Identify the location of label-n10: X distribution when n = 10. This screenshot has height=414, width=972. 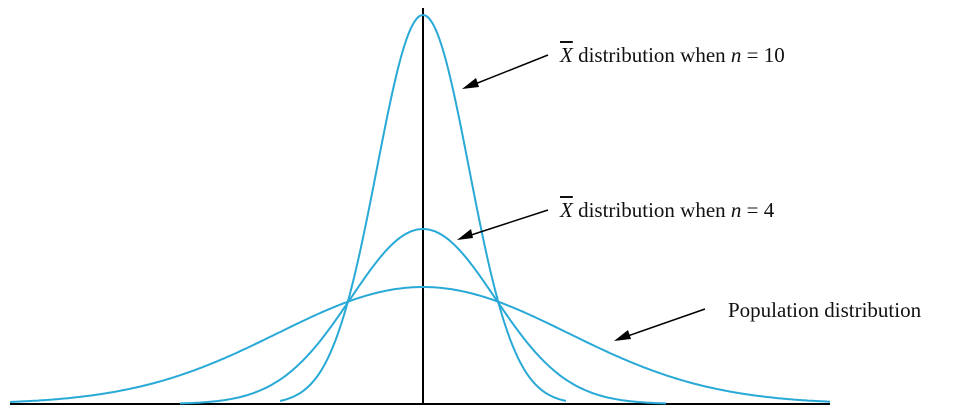
(672, 55).